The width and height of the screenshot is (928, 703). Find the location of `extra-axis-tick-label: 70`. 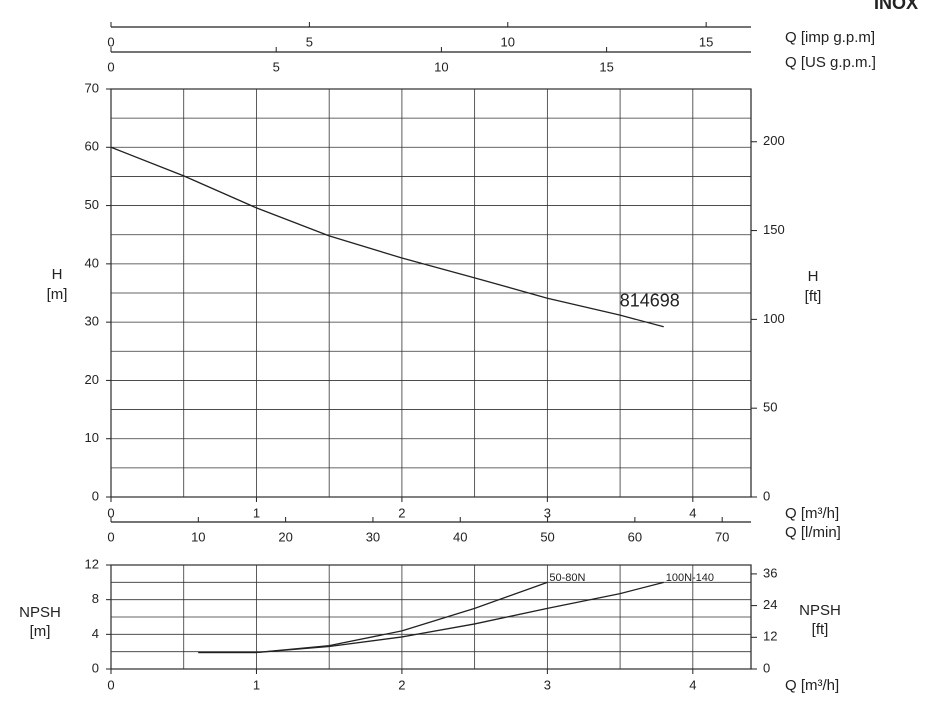

extra-axis-tick-label: 70 is located at coordinates (722, 536).